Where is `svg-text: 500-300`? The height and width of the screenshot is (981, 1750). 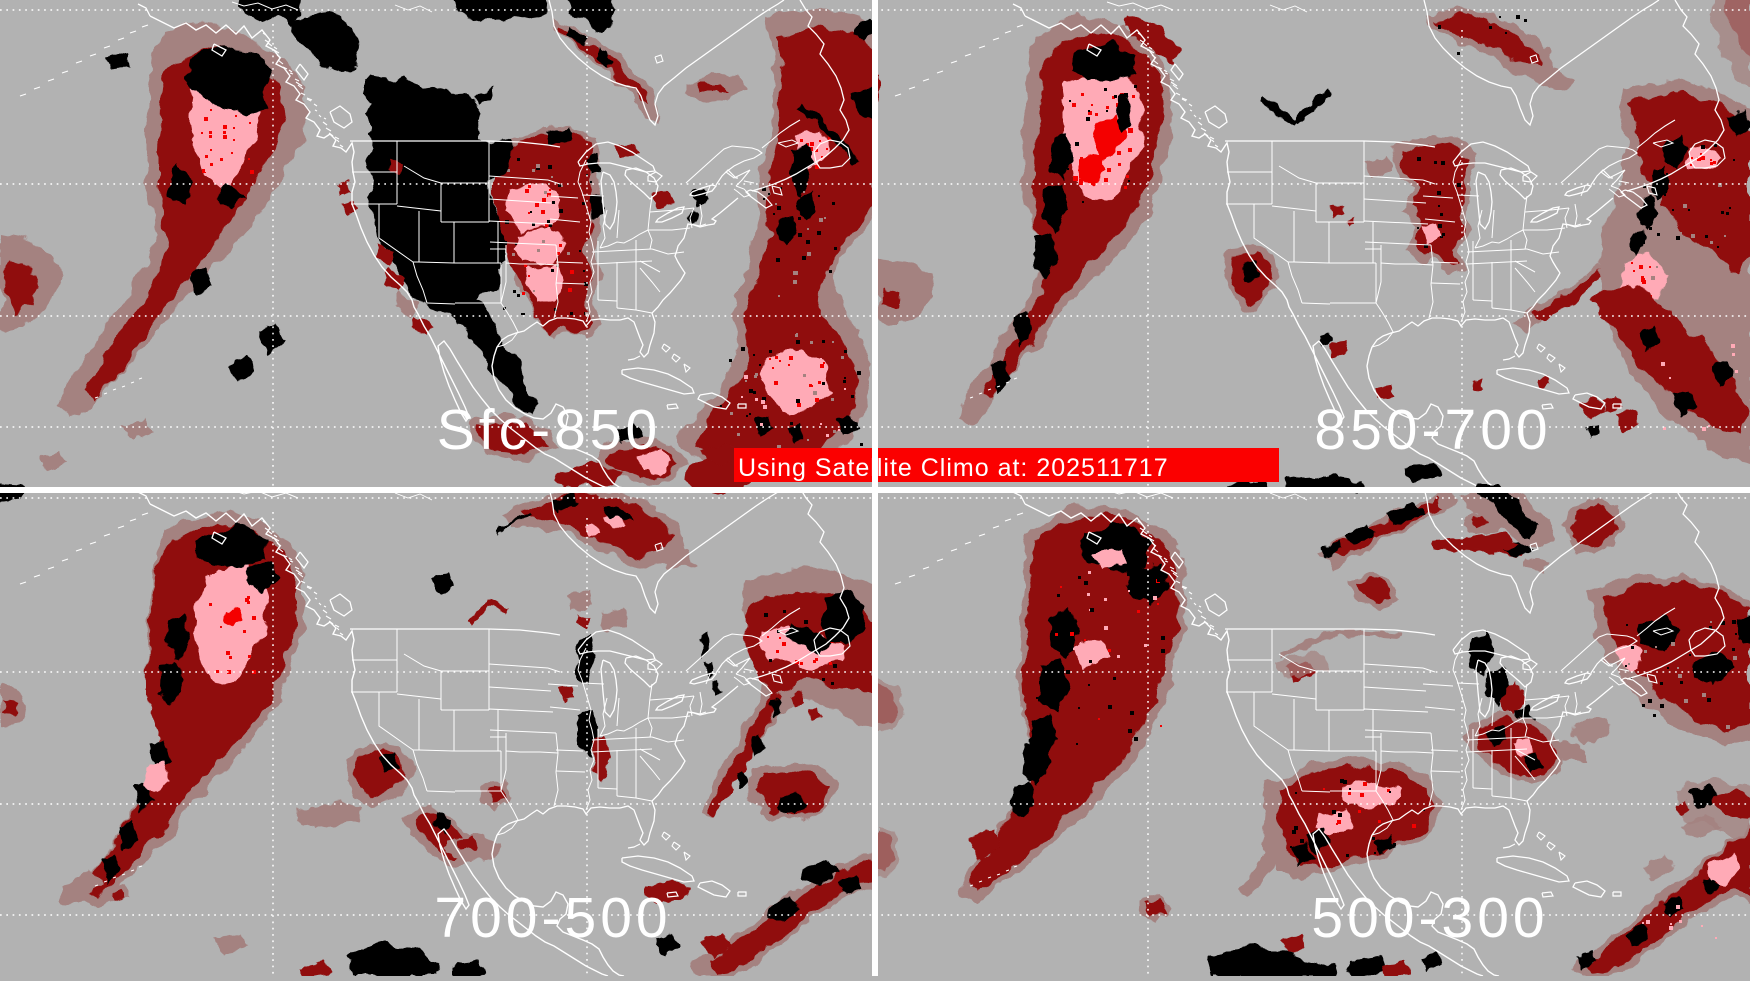
svg-text: 500-300 is located at coordinates (1429, 918).